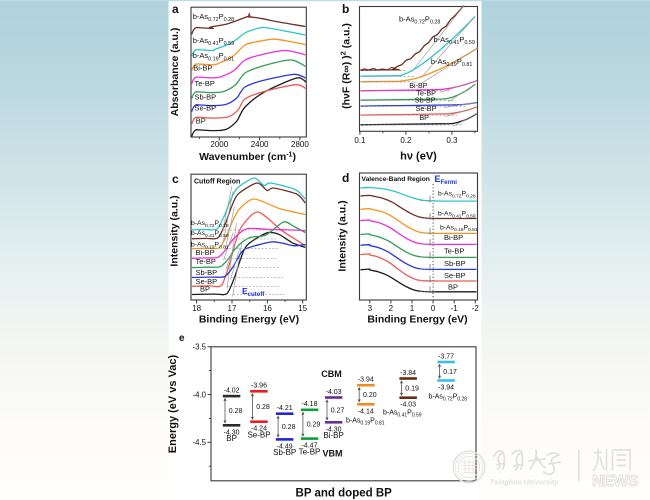 This screenshot has height=500, width=650. What do you see at coordinates (302, 308) in the screenshot?
I see `svg-text: 15` at bounding box center [302, 308].